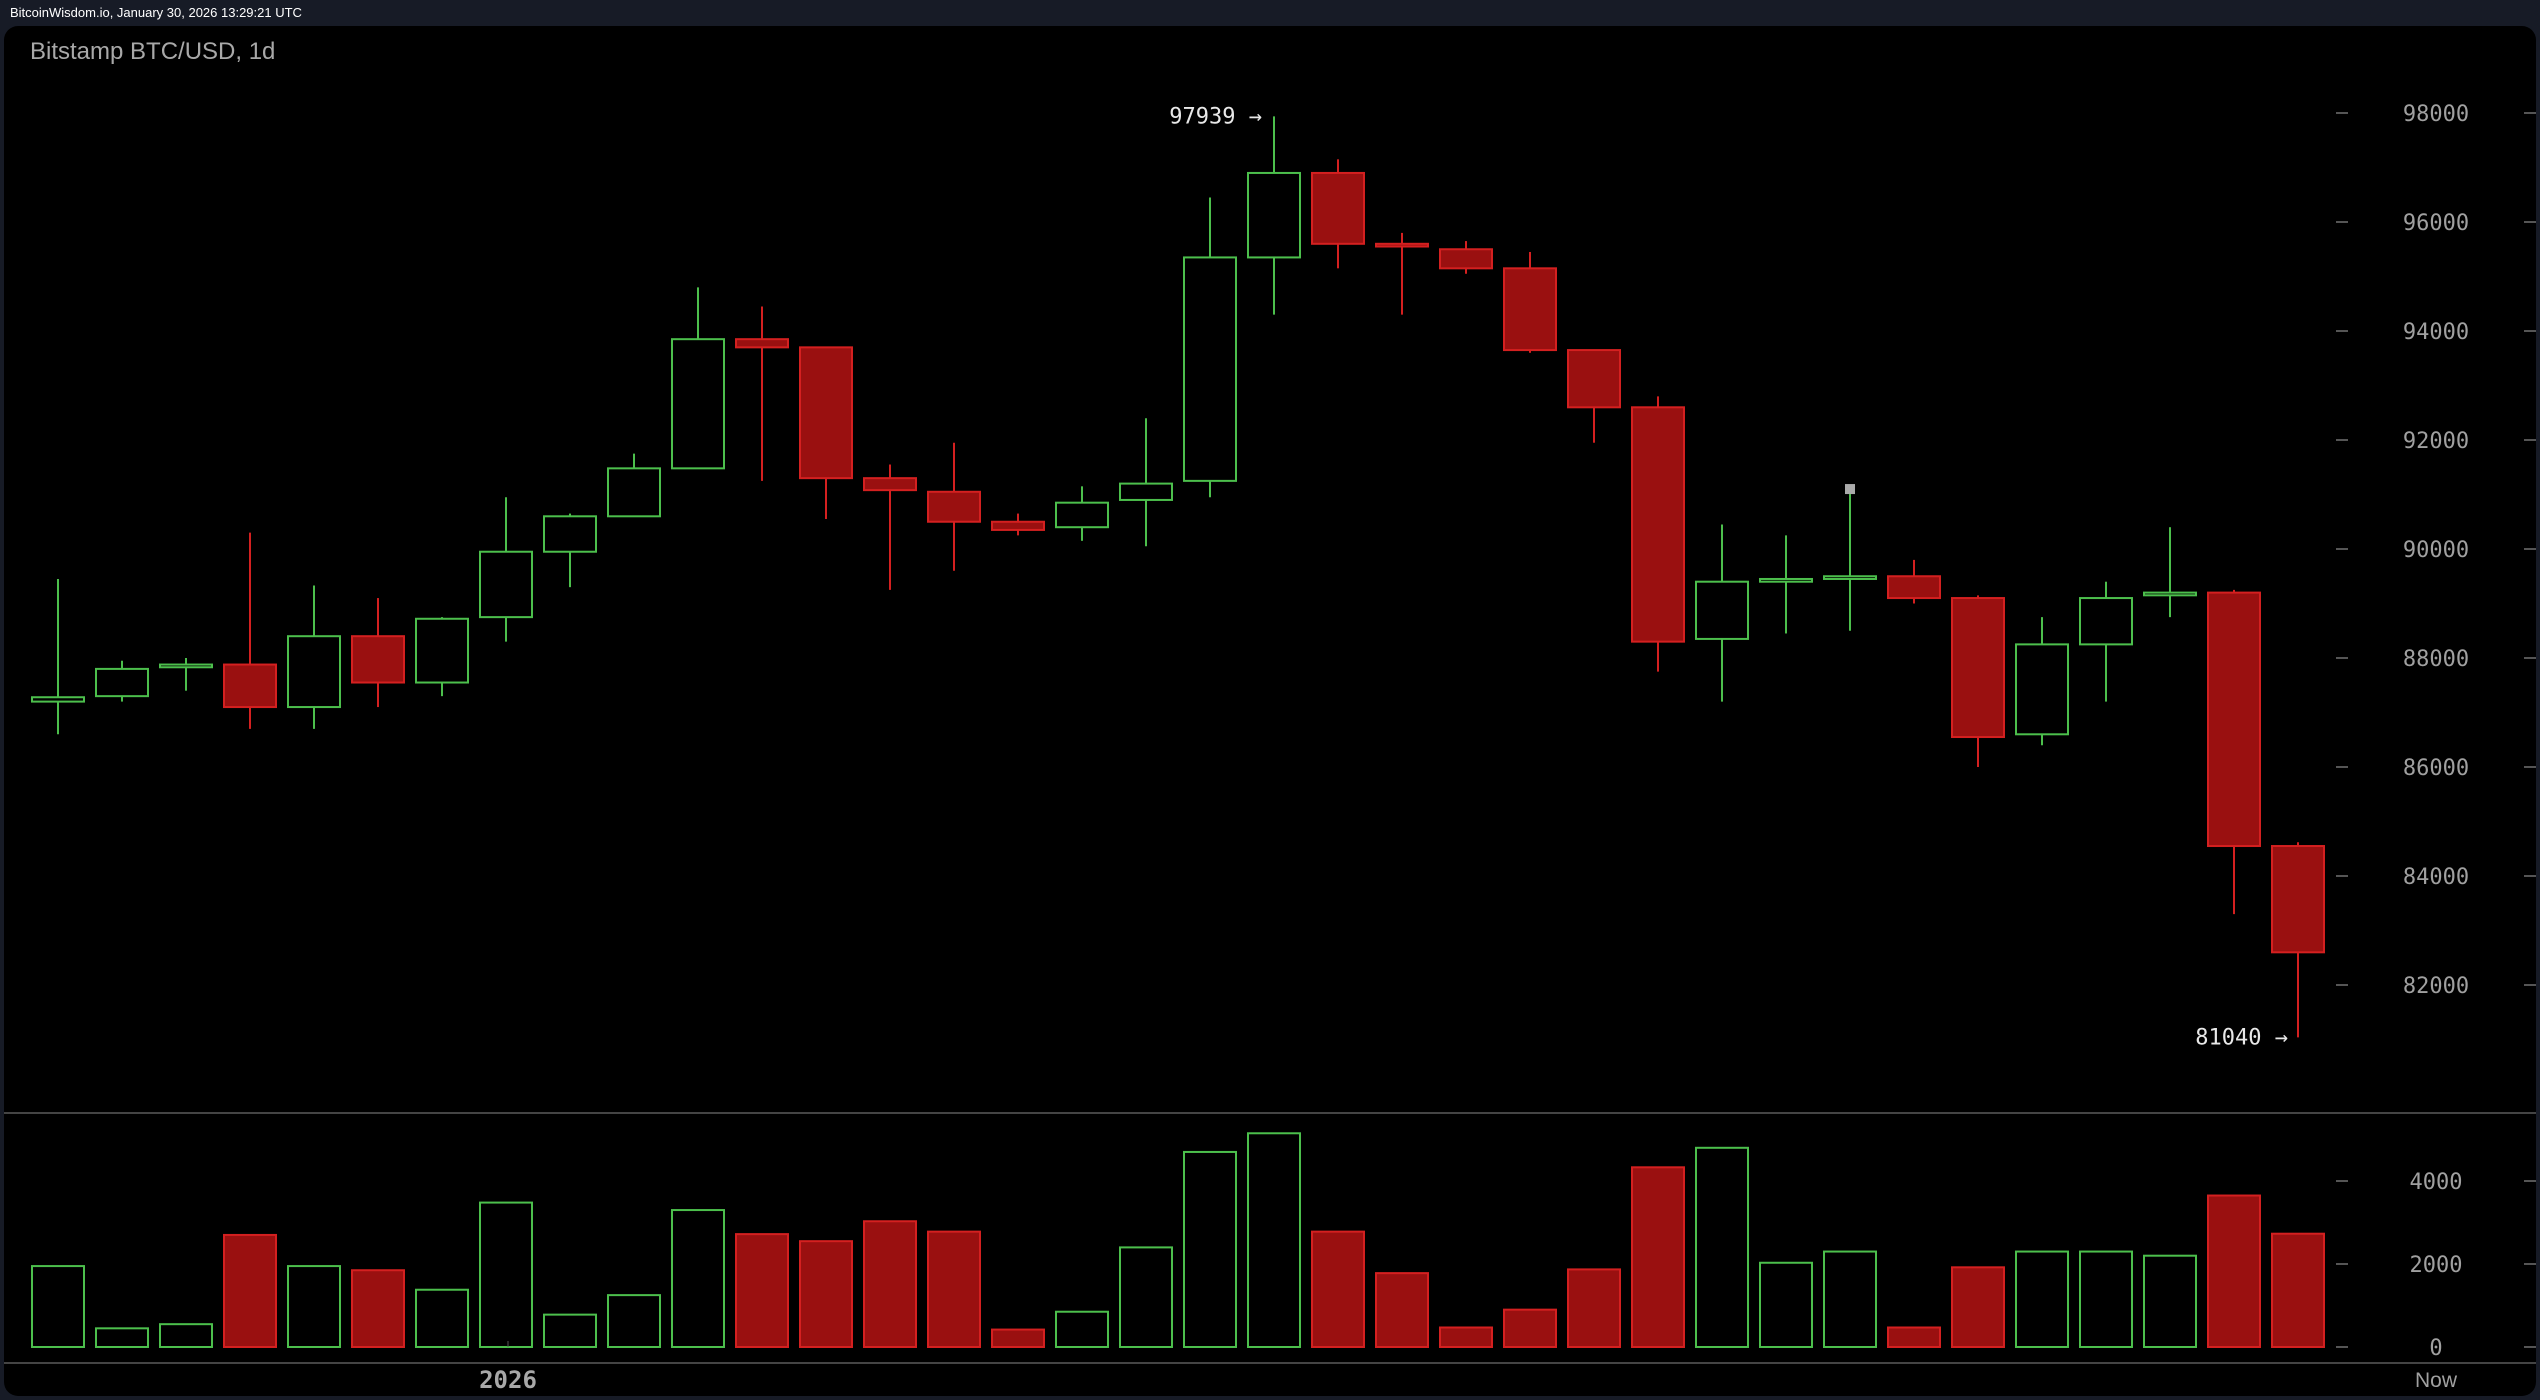  What do you see at coordinates (2436, 986) in the screenshot?
I see `price-tick-label: 82000` at bounding box center [2436, 986].